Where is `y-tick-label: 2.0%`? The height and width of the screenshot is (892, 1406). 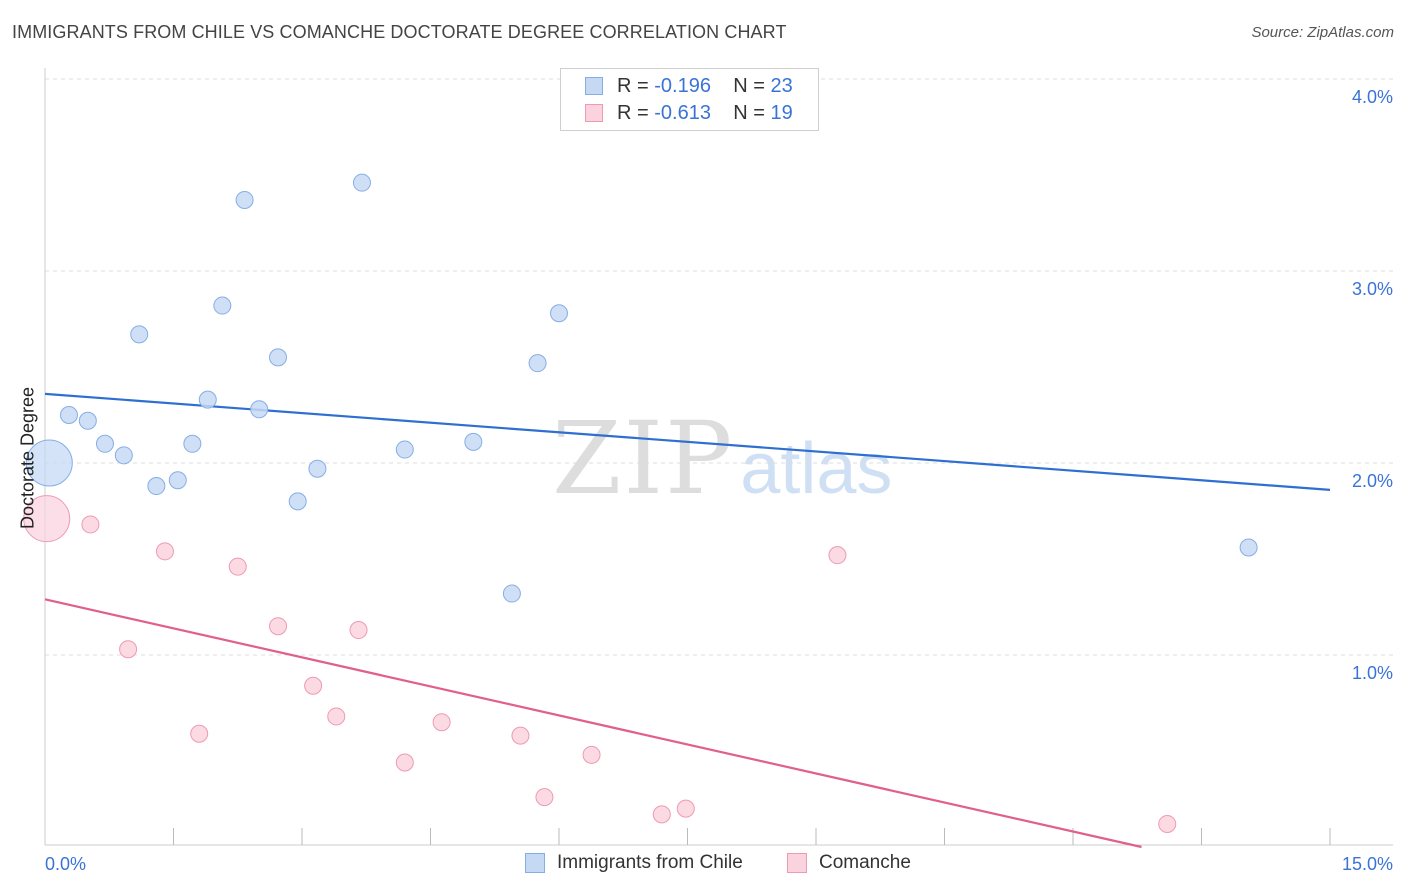 y-tick-label: 2.0% is located at coordinates (1372, 481).